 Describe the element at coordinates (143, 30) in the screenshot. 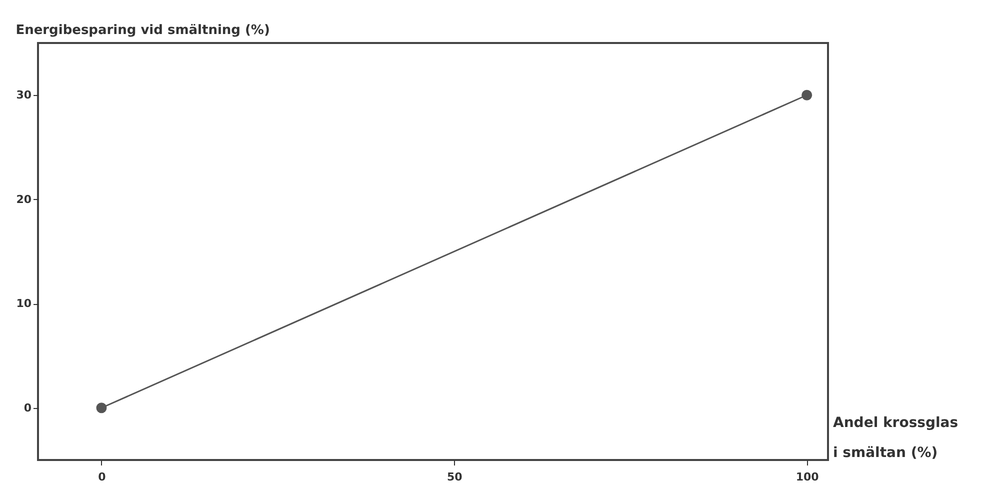

I see `chart-title: Energibesparing vid smältning (%)` at that location.